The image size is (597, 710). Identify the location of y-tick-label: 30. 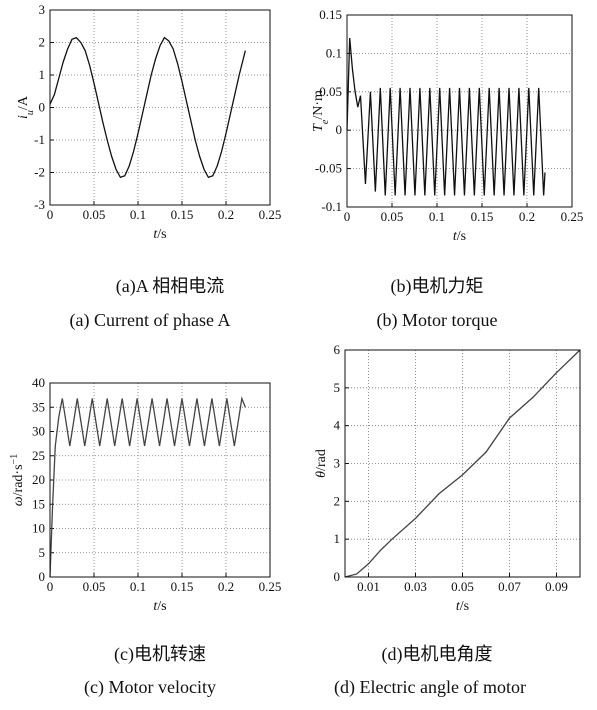
(38, 431).